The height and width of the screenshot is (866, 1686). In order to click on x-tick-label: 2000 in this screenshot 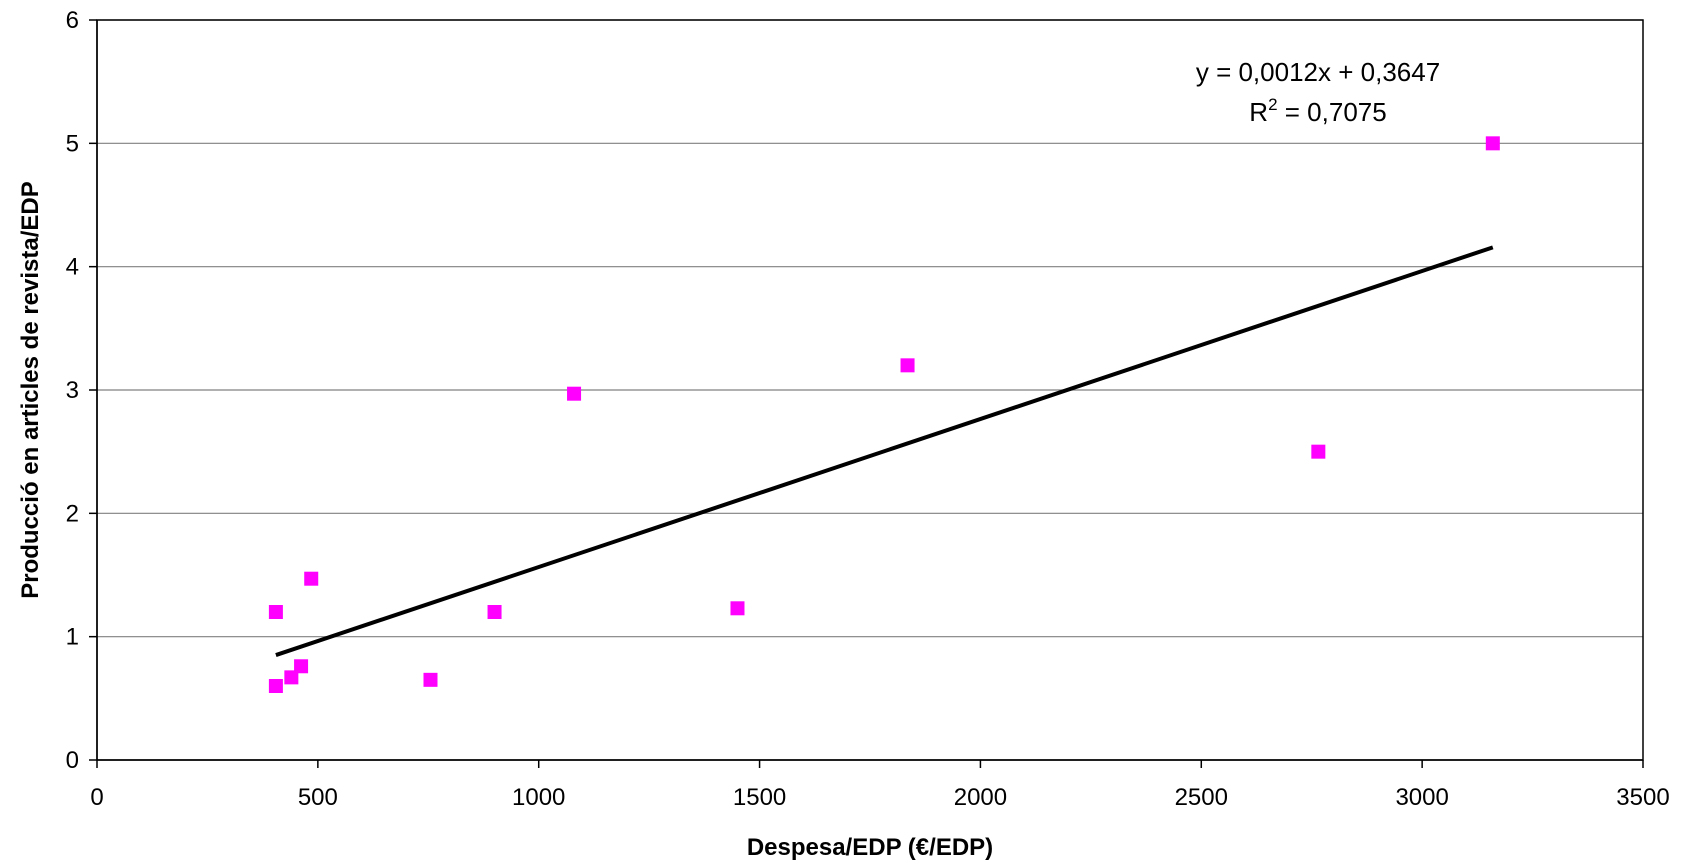, I will do `click(980, 797)`.